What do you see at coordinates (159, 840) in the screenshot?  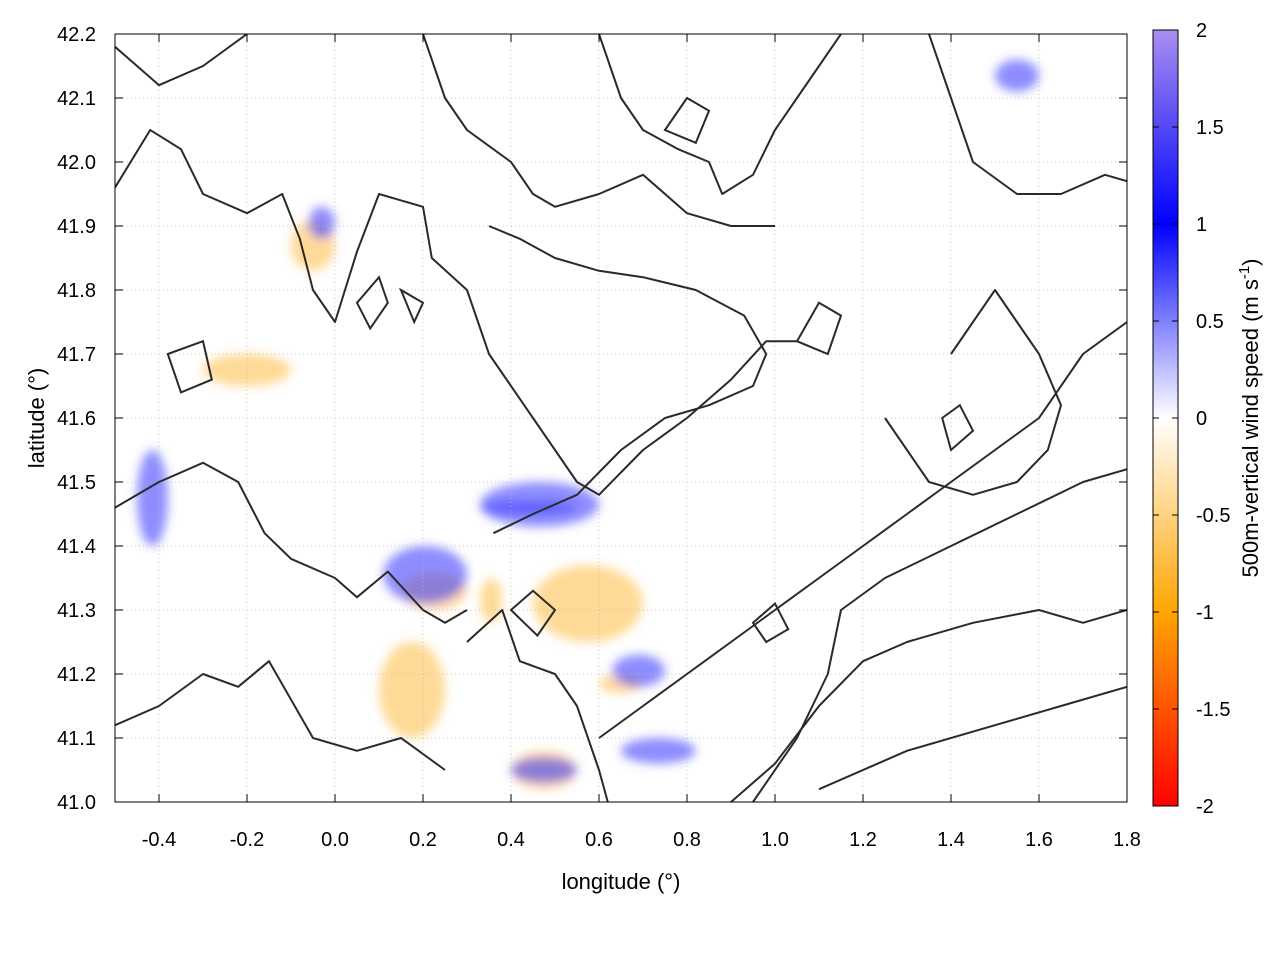 I see `x-tick-label-0: -0.4` at bounding box center [159, 840].